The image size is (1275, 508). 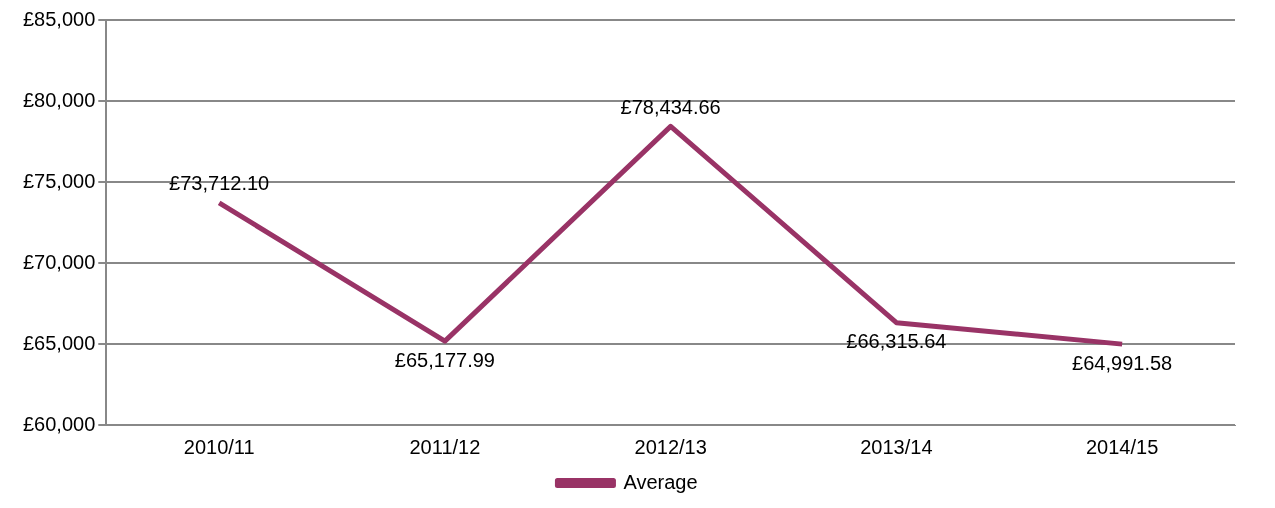 What do you see at coordinates (59, 99) in the screenshot?
I see `y-tick-label: £80,000` at bounding box center [59, 99].